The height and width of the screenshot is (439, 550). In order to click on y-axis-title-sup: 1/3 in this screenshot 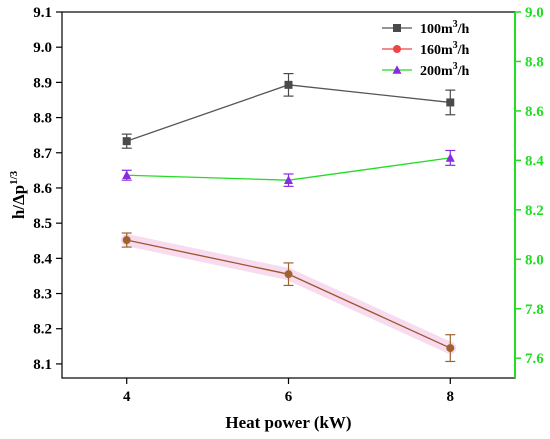, I will do `click(14, 177)`.